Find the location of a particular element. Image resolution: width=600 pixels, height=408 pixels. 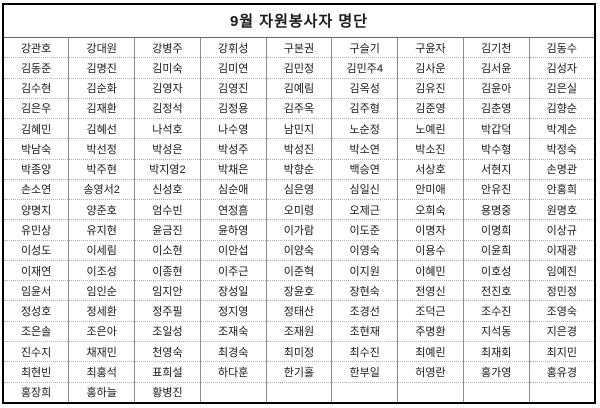

name-cell: 정주필 is located at coordinates (167, 311).